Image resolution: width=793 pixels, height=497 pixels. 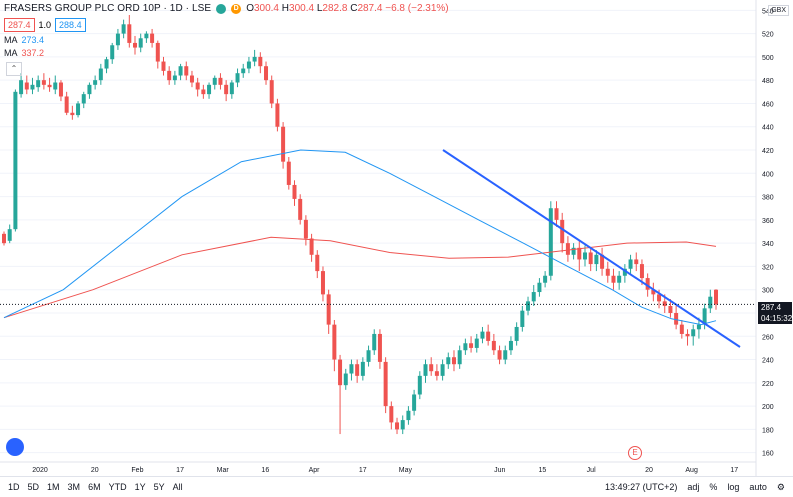 I want to click on scale-options: 13:49:27 (UTC+2) adj% log auto ⚙, so click(x=695, y=487).